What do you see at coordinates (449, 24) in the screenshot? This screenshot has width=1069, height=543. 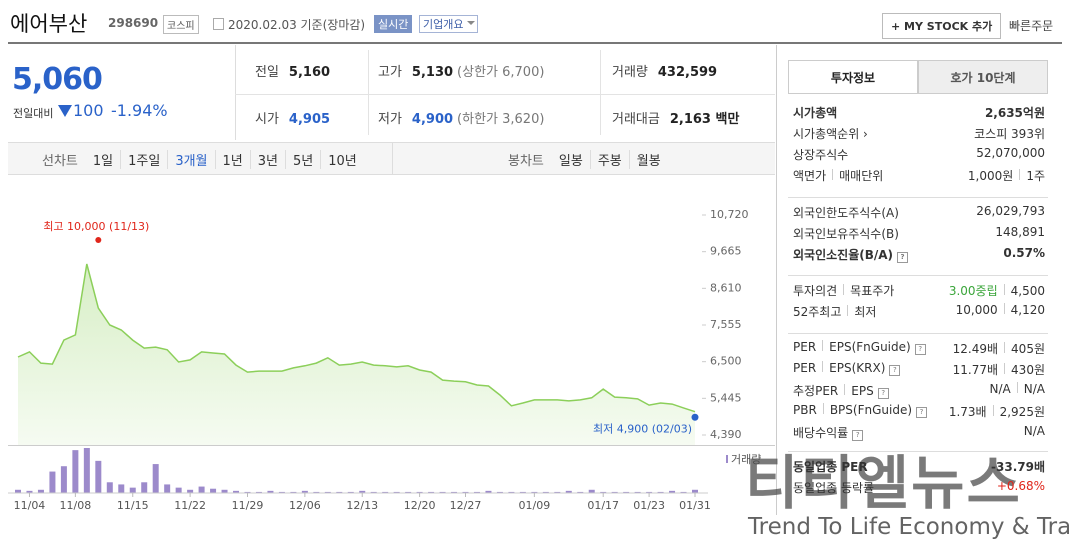 I see `company-dropdown: 기업개요` at bounding box center [449, 24].